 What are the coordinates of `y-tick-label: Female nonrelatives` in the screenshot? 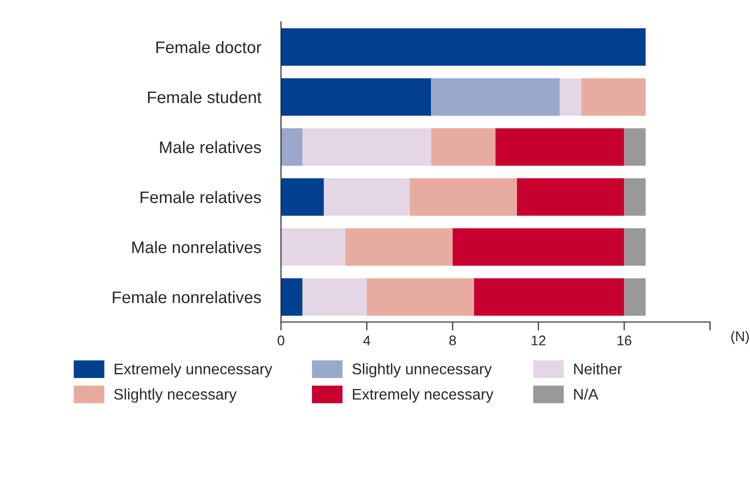 It's located at (186, 297).